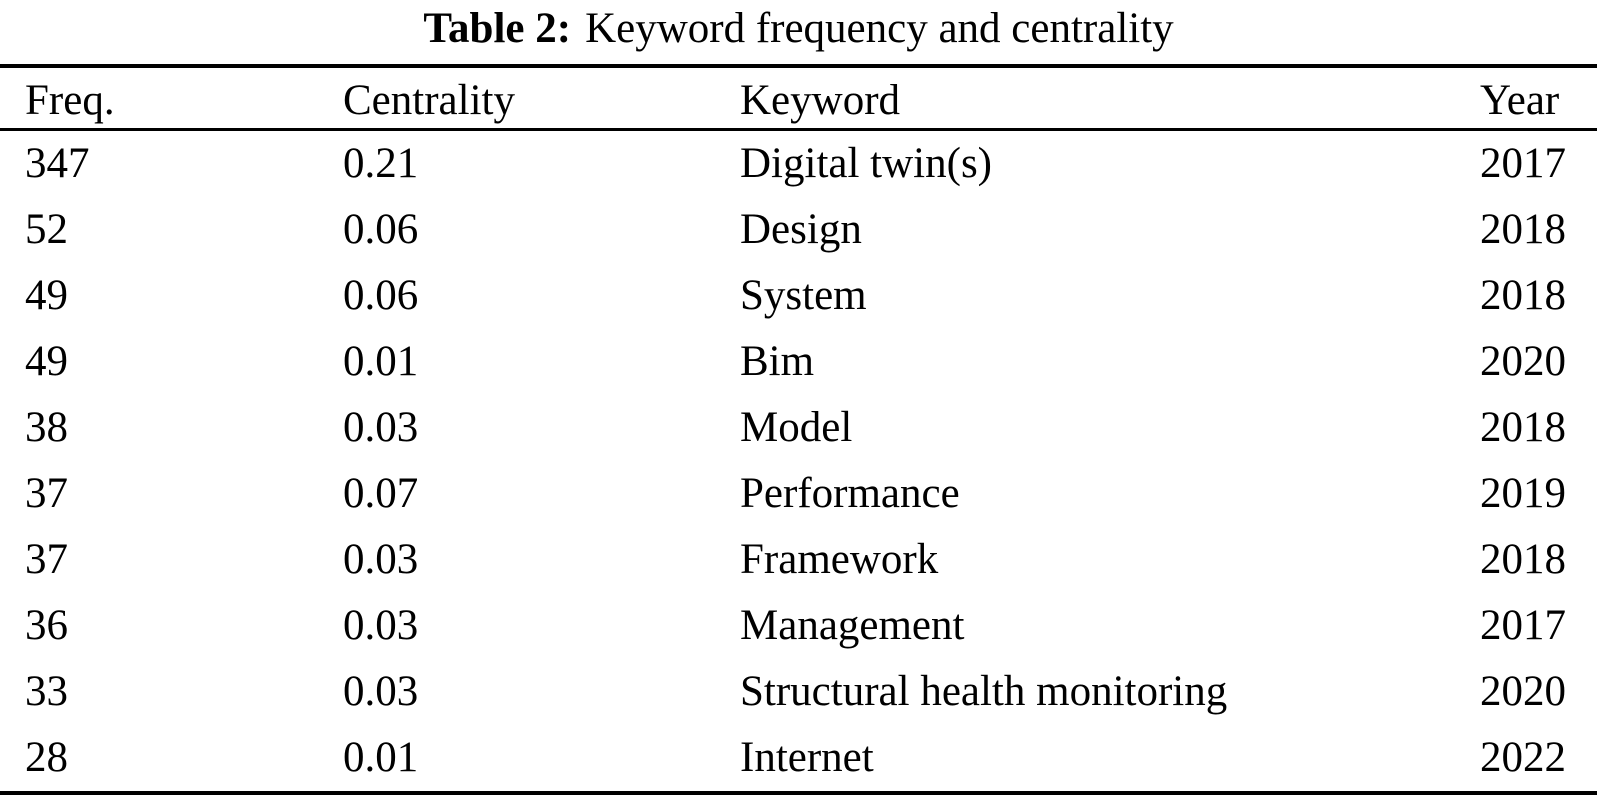 The width and height of the screenshot is (1597, 809). Describe the element at coordinates (777, 361) in the screenshot. I see `cell-keyword: Bim` at that location.